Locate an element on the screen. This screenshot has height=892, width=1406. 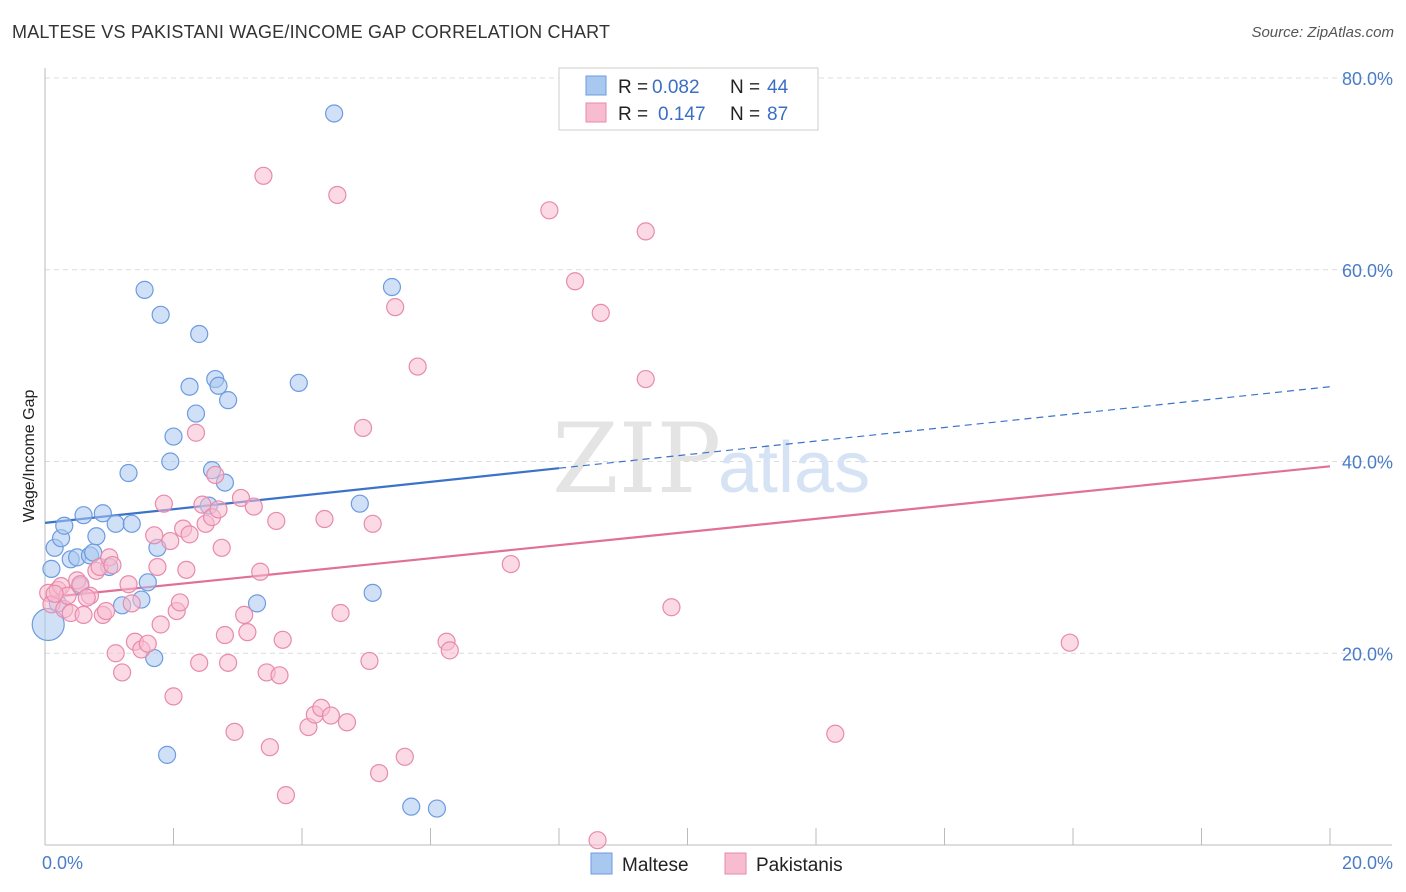
bottom-legend: Maltese Pakistanis is located at coordinates (716, 864).